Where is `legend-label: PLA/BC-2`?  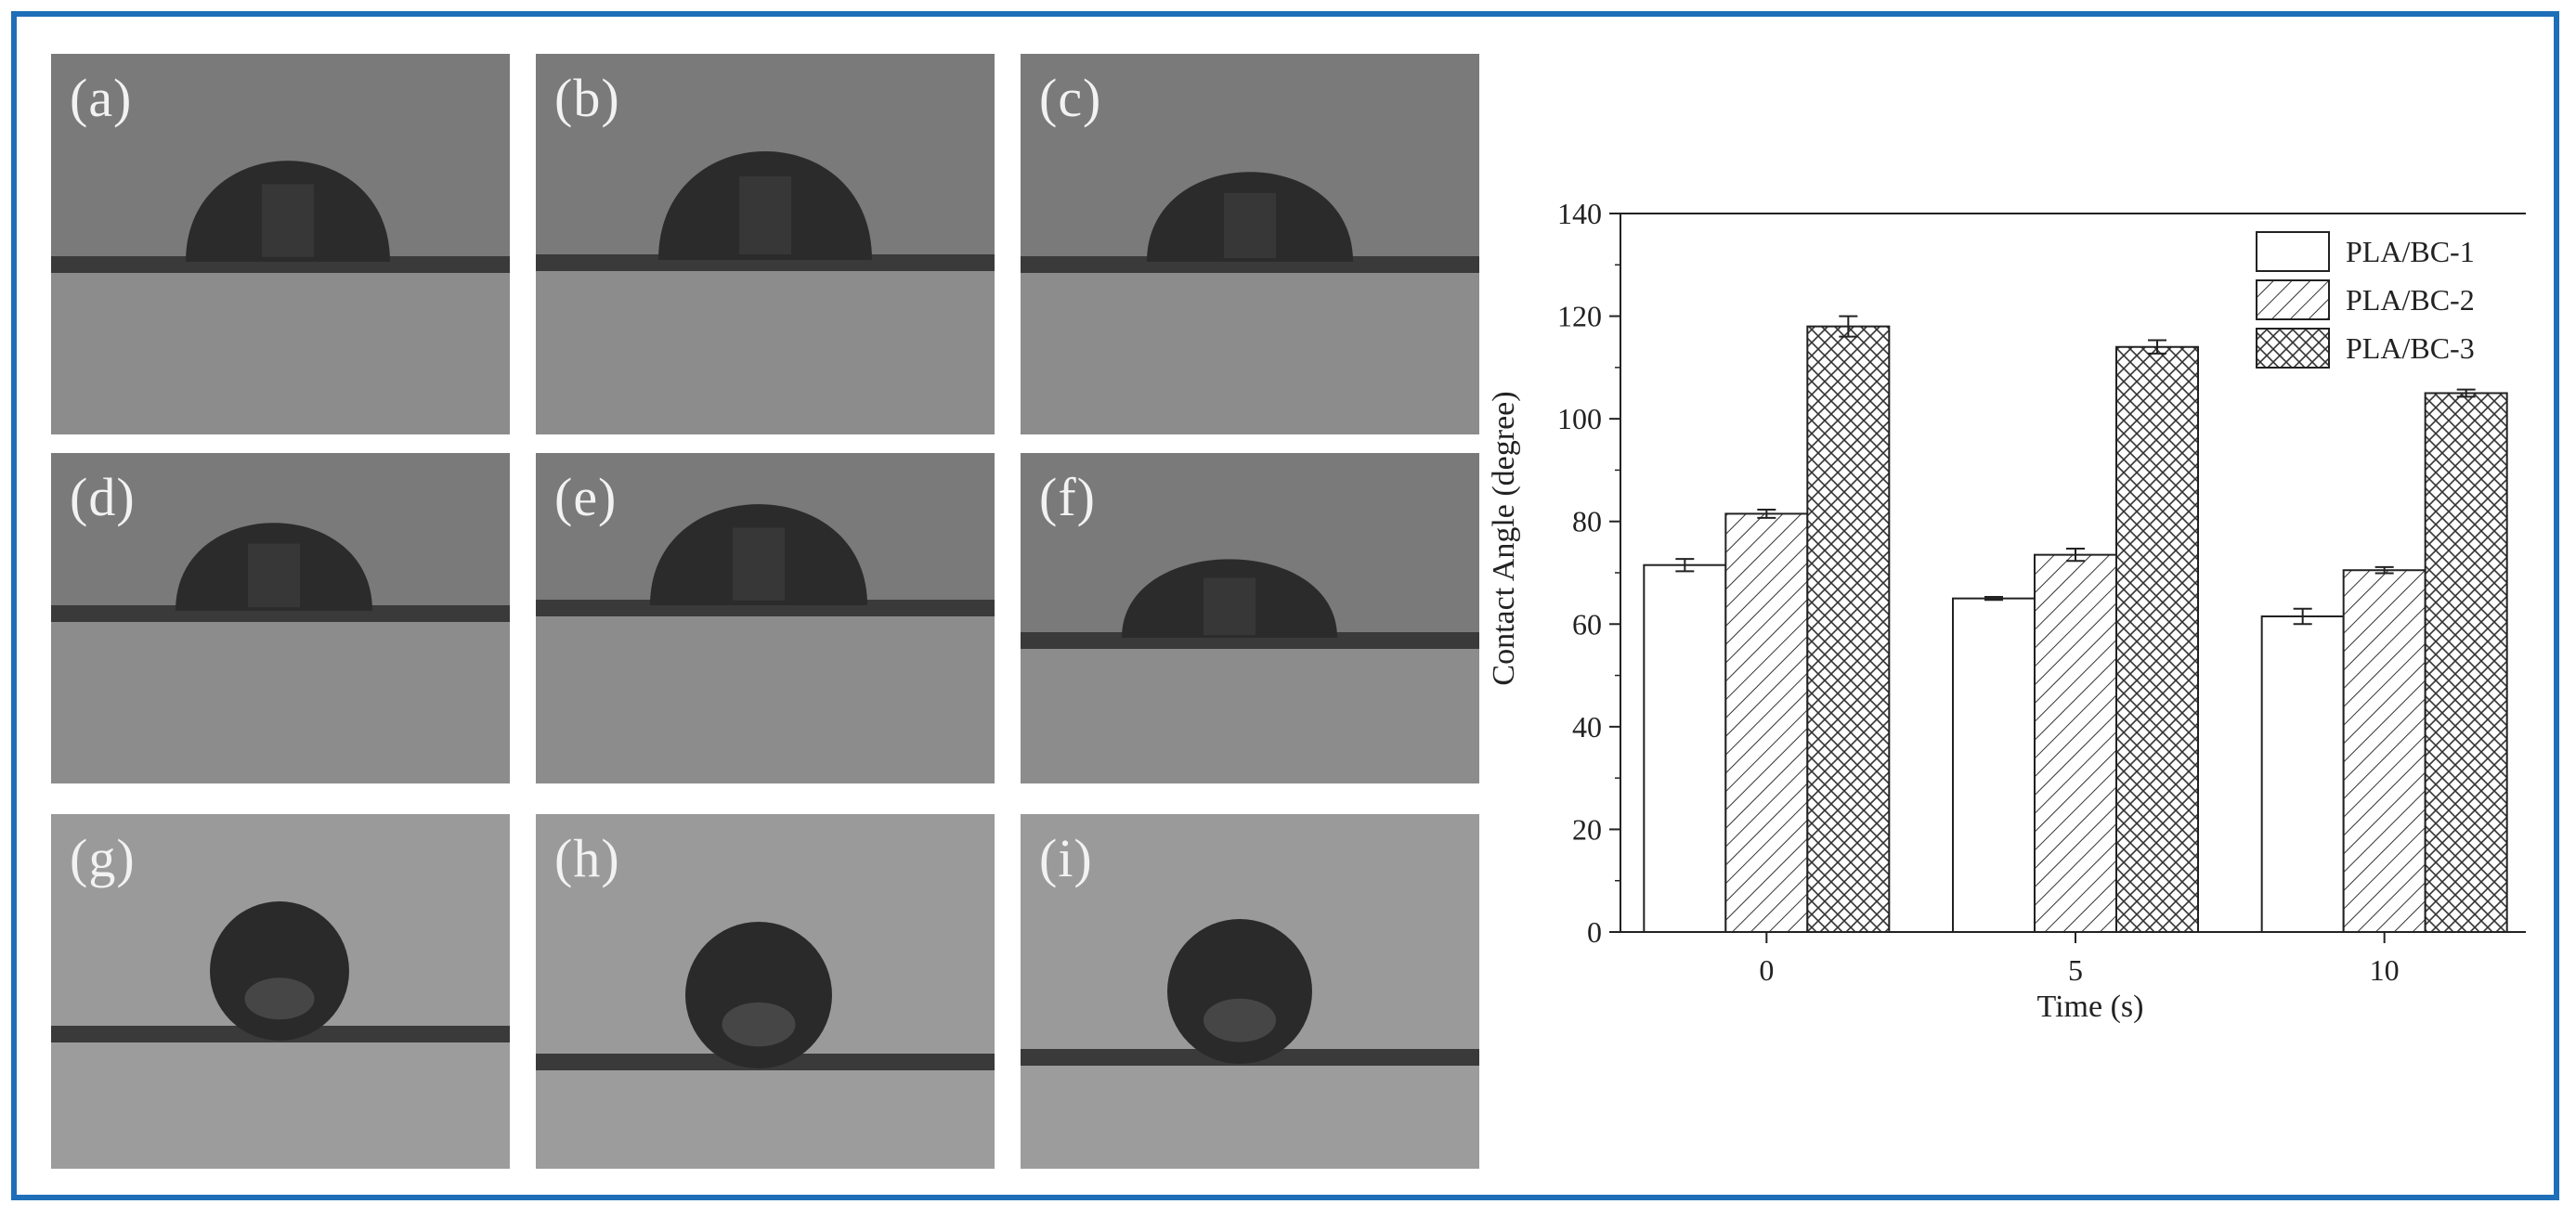
legend-label: PLA/BC-2 is located at coordinates (2410, 300).